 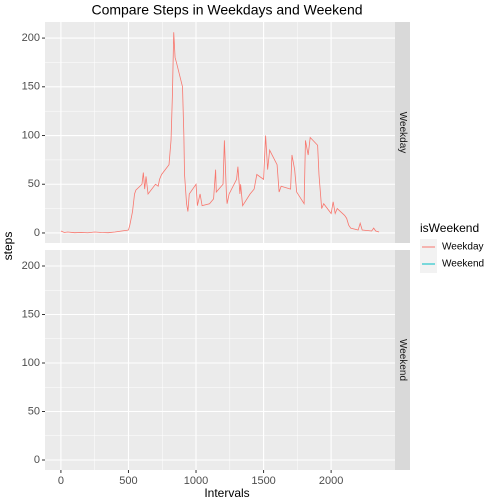 I want to click on facet-label: Weekend, so click(x=402, y=360).